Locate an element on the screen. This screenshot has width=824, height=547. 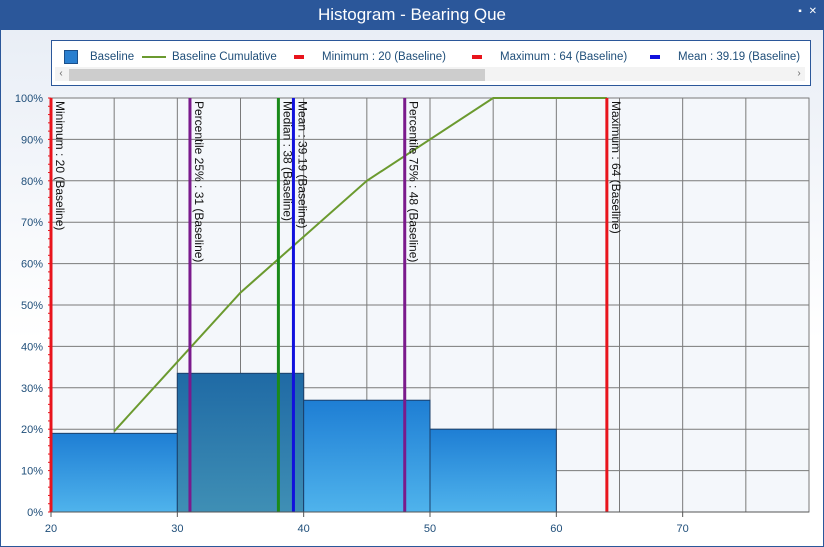
y-tick-label: 100% is located at coordinates (29, 99).